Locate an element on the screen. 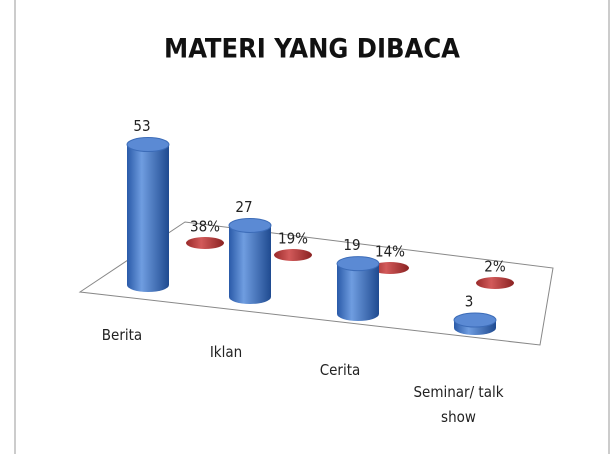 The image size is (613, 454). data-label: 19 is located at coordinates (351, 245).